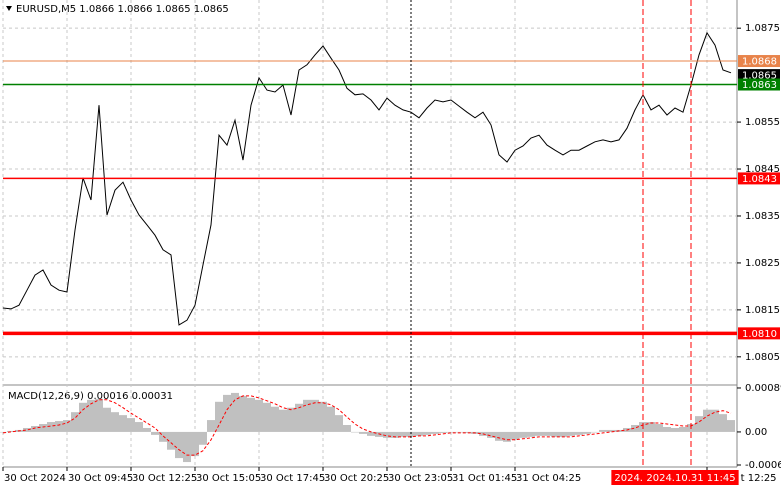 The height and width of the screenshot is (489, 781). I want to click on signal-line, so click(367, 425).